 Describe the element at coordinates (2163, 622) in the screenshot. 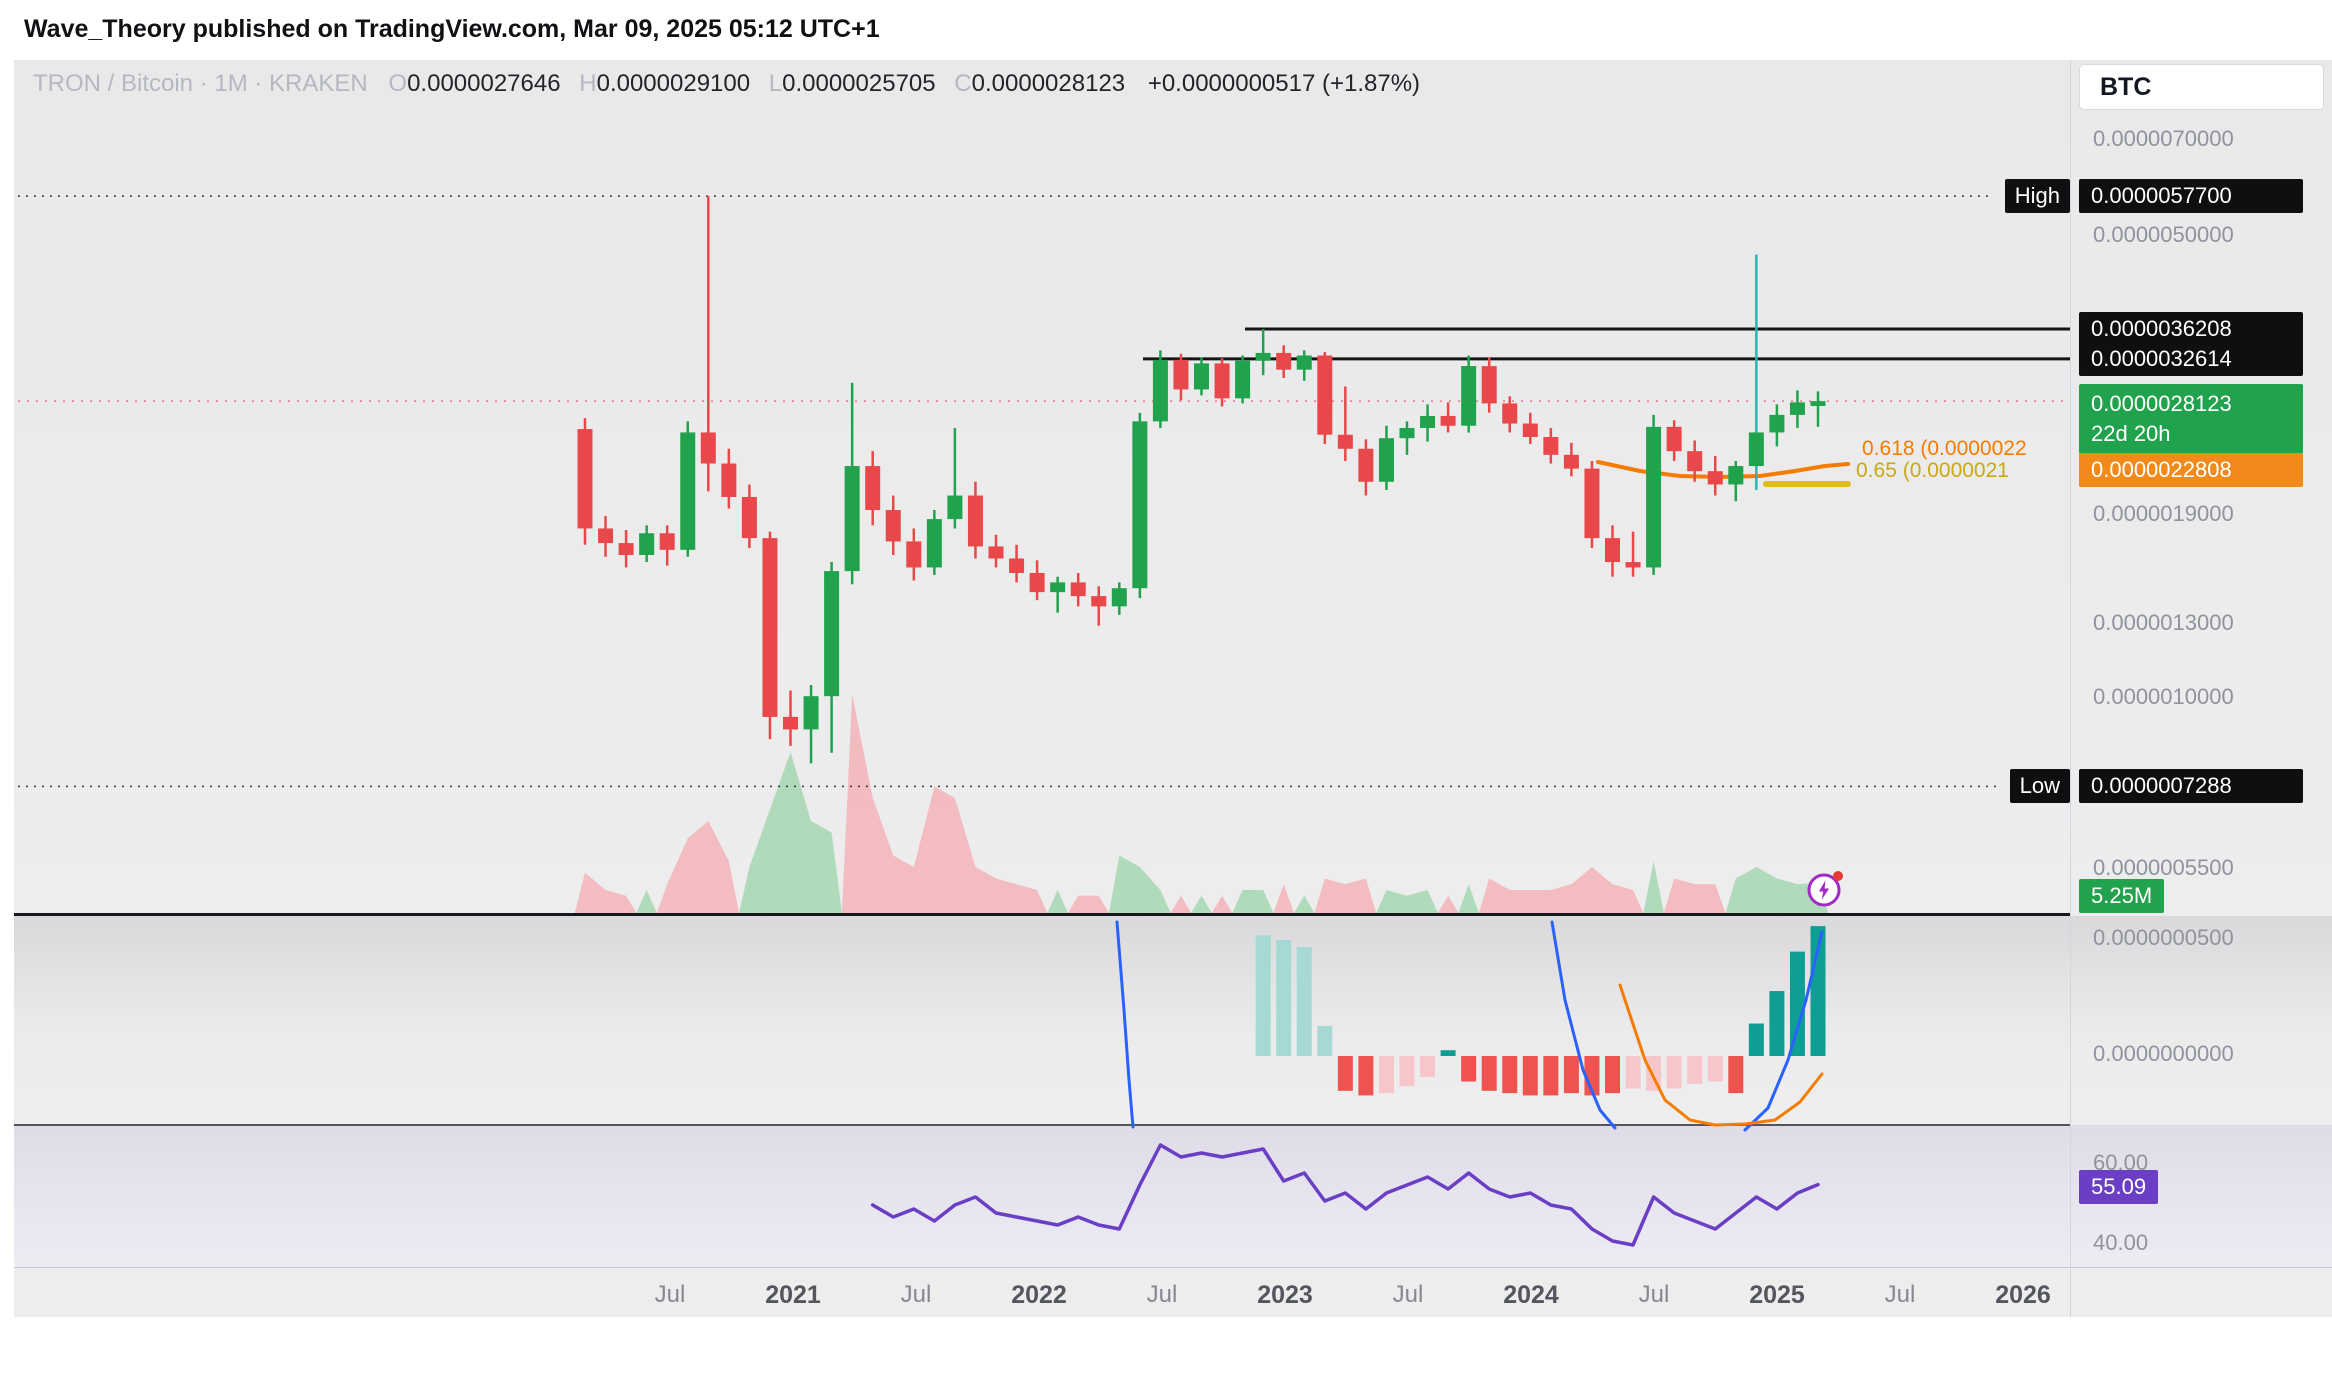

I see `price-axis-label: 0.0000013000` at that location.